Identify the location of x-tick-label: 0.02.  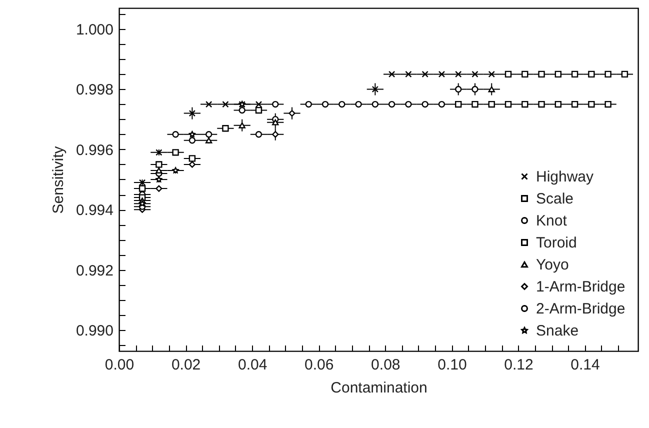
(186, 365).